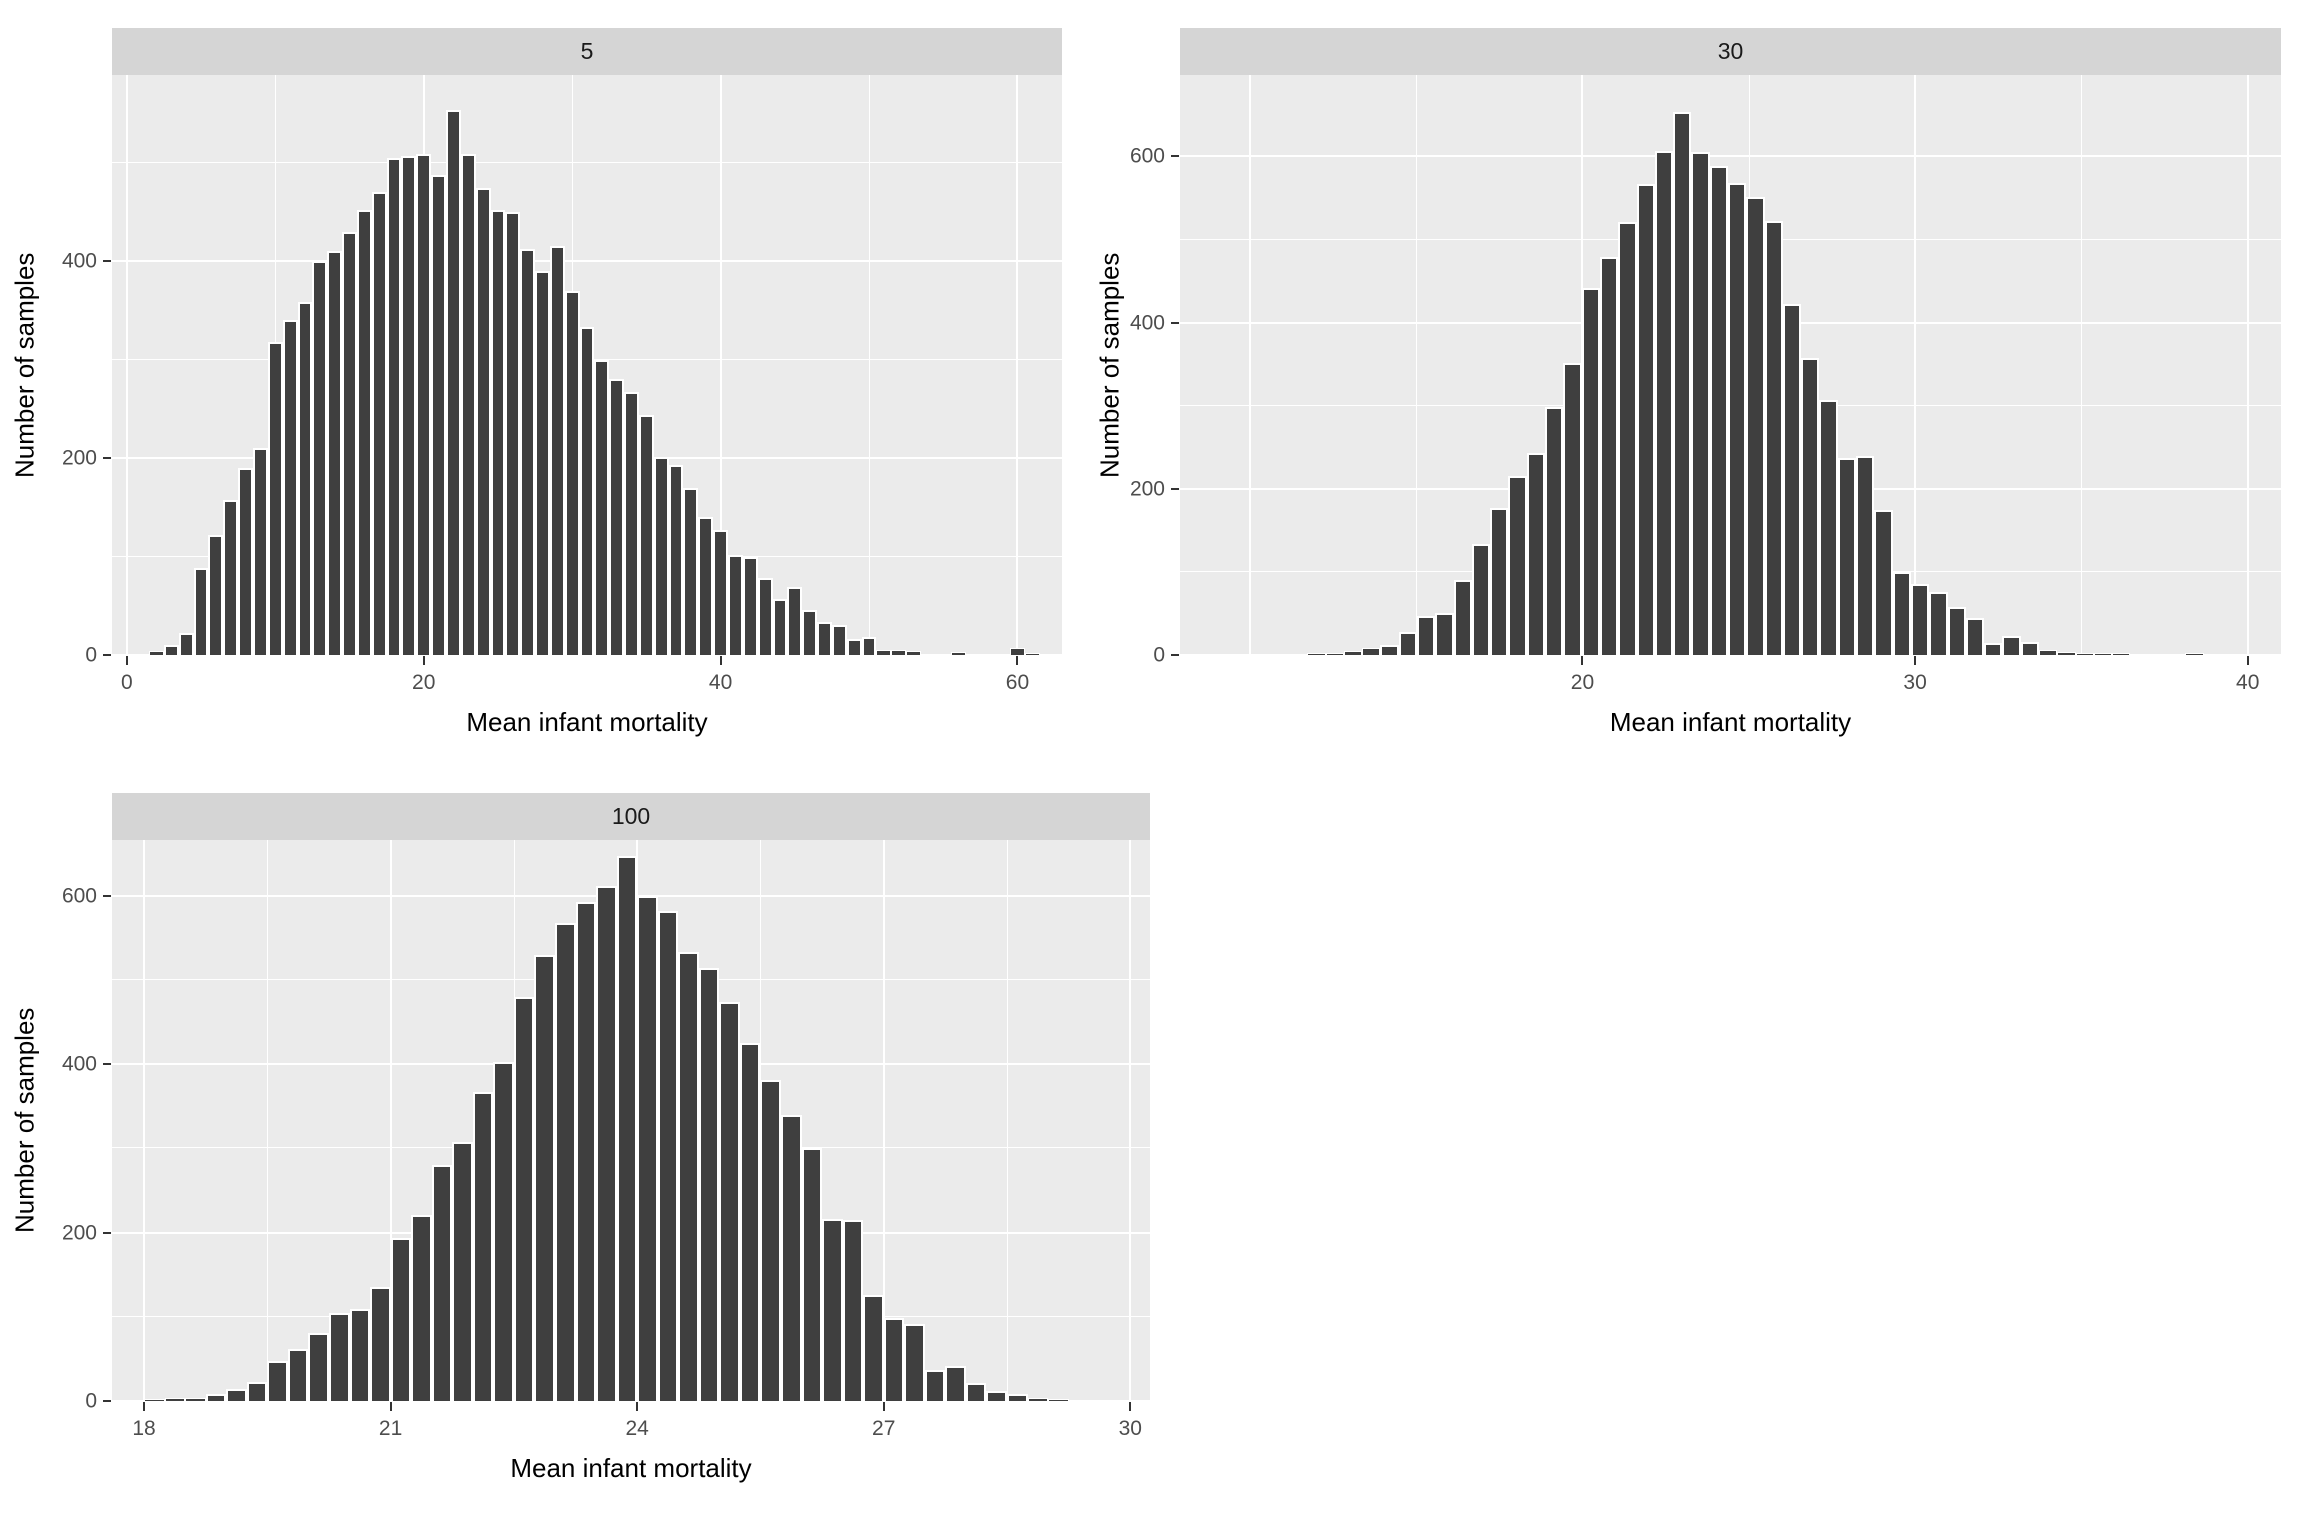 This screenshot has height=1536, width=2304. What do you see at coordinates (144, 1428) in the screenshot?
I see `x-tick-label: 18` at bounding box center [144, 1428].